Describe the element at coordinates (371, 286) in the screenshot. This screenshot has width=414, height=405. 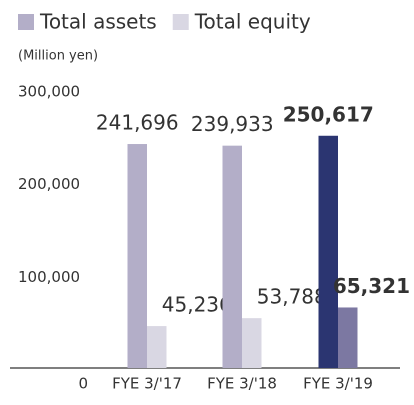
I see `value-label: 65,321` at that location.